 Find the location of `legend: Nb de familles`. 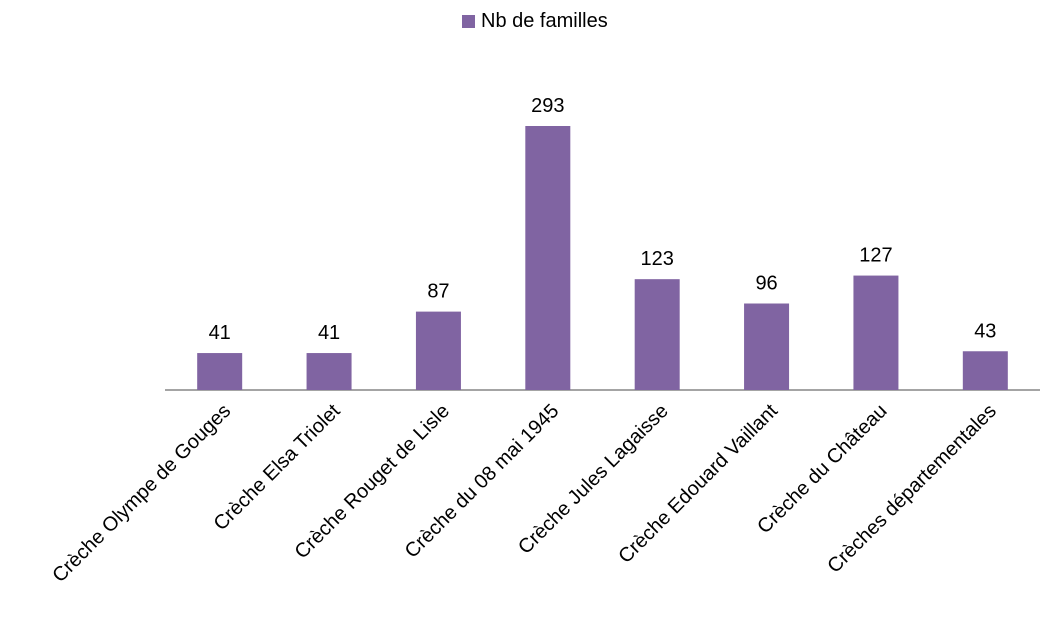

legend: Nb de familles is located at coordinates (535, 21).